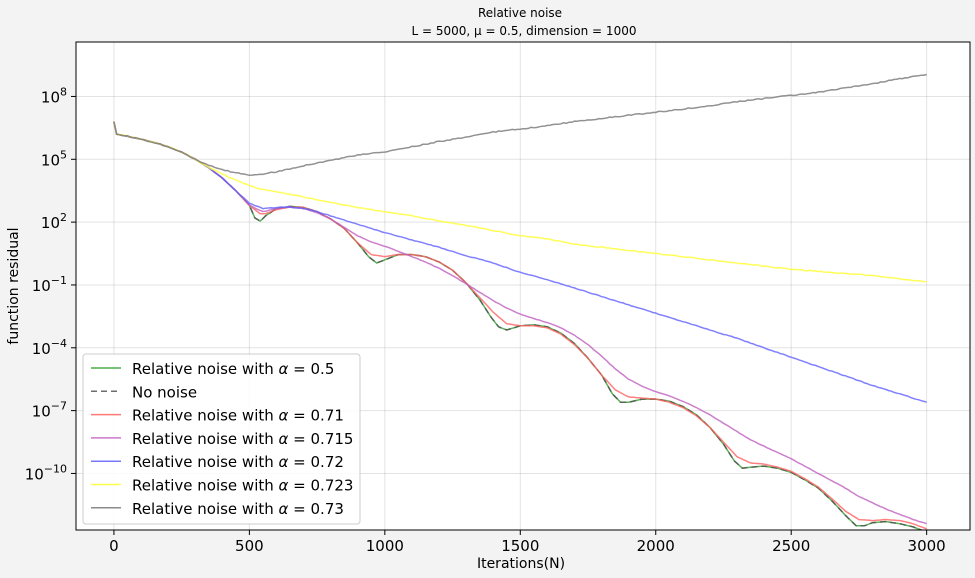 This screenshot has width=975, height=578. I want to click on y-tick-label: 10⁻¹⁰, so click(46, 472).